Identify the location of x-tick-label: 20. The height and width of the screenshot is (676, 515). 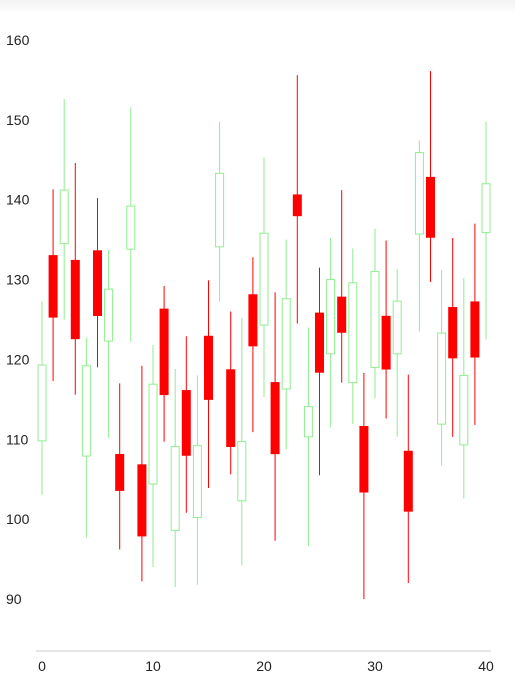
(264, 666).